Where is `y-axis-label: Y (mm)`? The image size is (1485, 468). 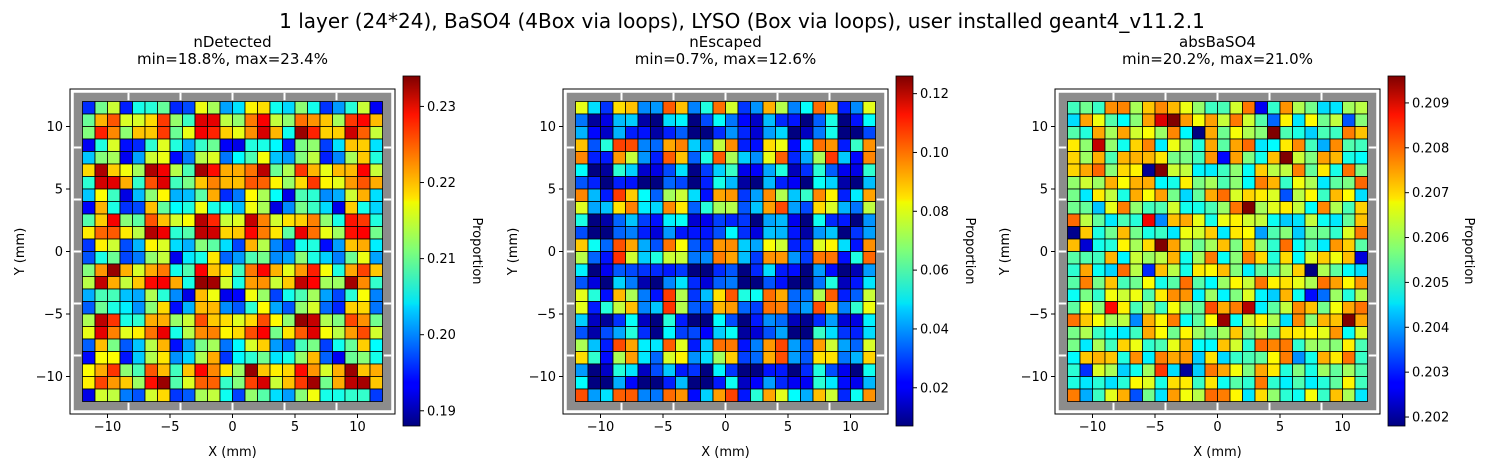
y-axis-label: Y (mm) is located at coordinates (513, 252).